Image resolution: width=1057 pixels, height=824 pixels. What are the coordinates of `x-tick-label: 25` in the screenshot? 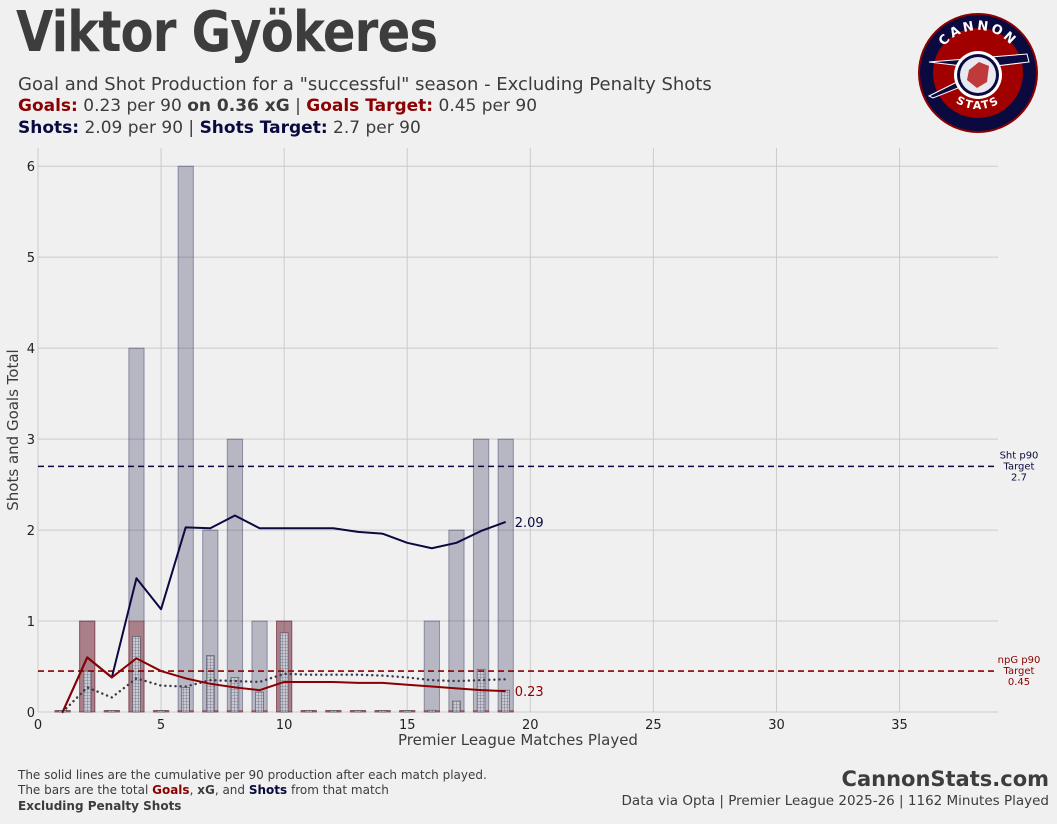 It's located at (653, 725).